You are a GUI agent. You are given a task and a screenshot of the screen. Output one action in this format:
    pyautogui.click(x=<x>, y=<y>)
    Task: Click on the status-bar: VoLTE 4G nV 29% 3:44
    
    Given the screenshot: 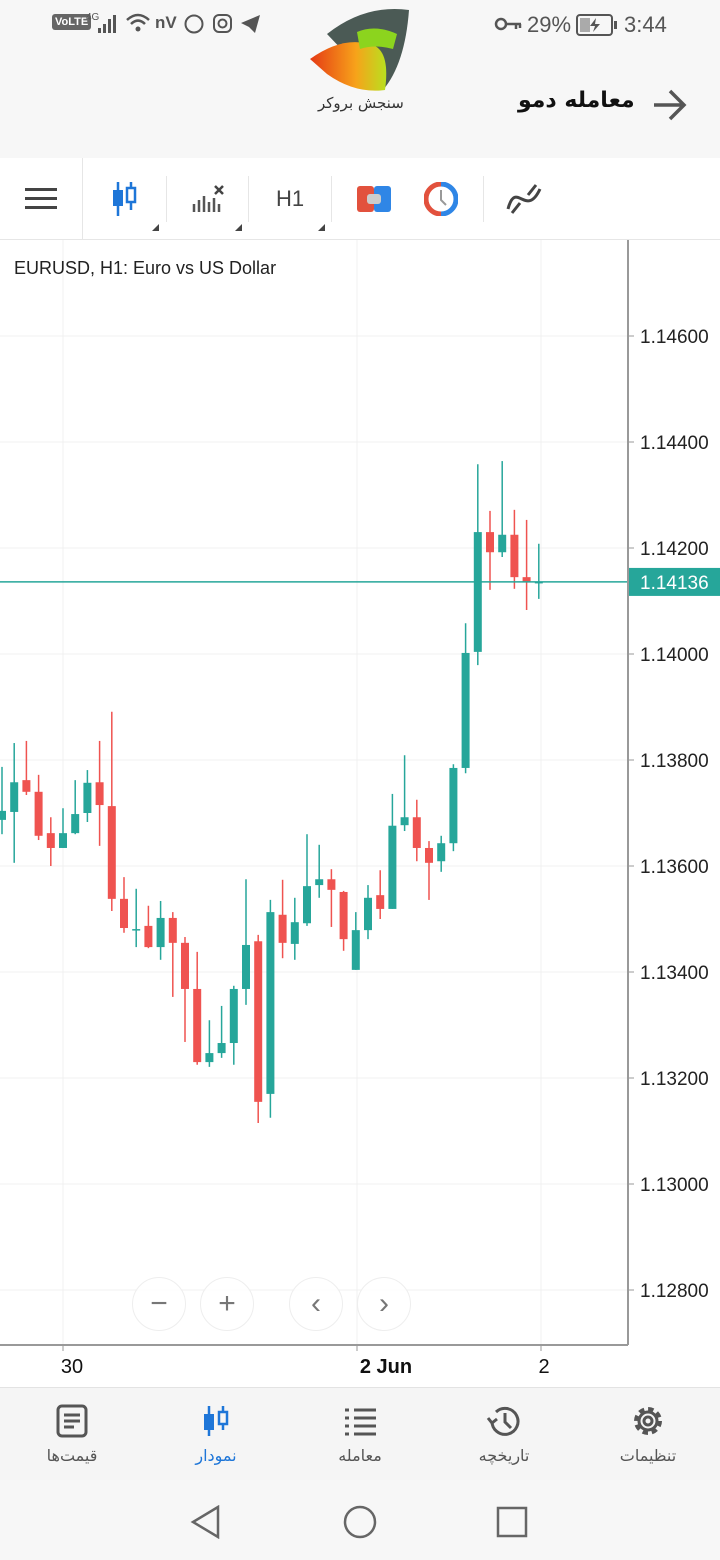 What is the action you would take?
    pyautogui.click(x=360, y=25)
    